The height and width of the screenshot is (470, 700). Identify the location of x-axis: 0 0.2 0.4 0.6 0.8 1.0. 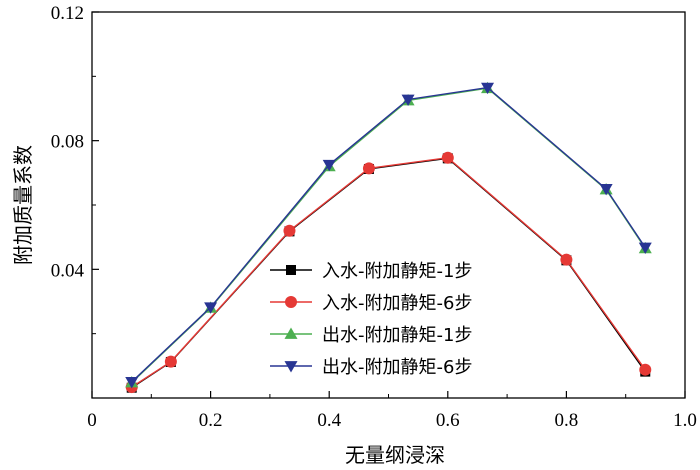
(392, 411).